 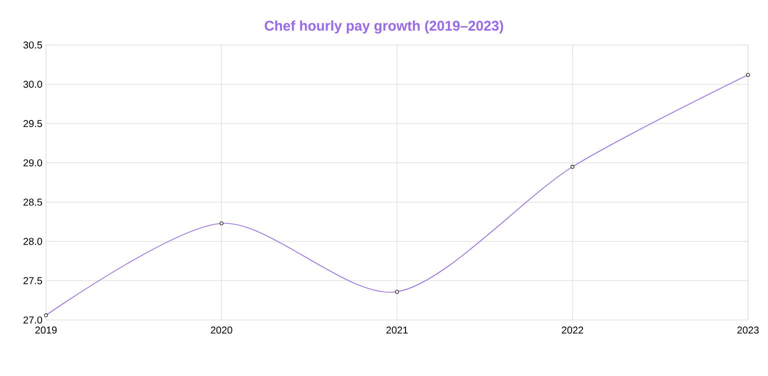 I want to click on x-tick-label: 2021, so click(x=397, y=330).